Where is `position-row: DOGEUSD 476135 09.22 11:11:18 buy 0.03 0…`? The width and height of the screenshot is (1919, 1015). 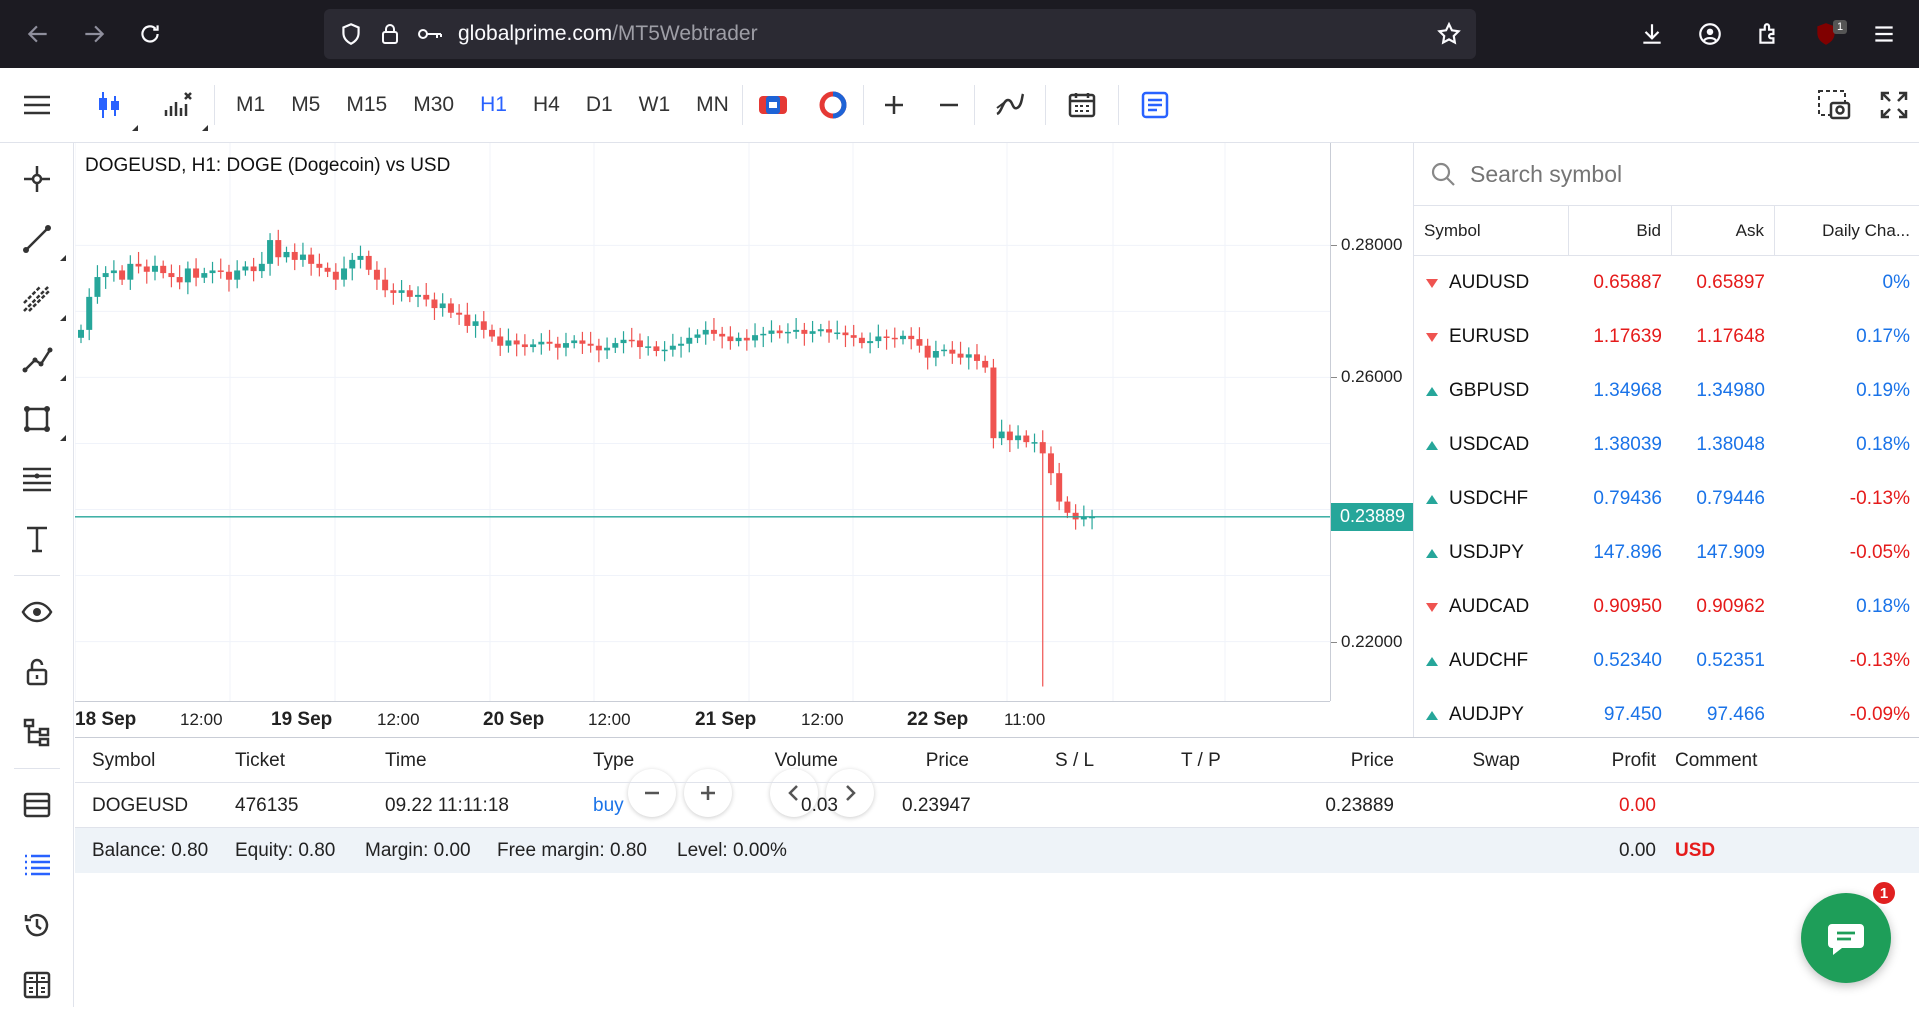
position-row: DOGEUSD 476135 09.22 11:11:18 buy 0.03 0… is located at coordinates (997, 805).